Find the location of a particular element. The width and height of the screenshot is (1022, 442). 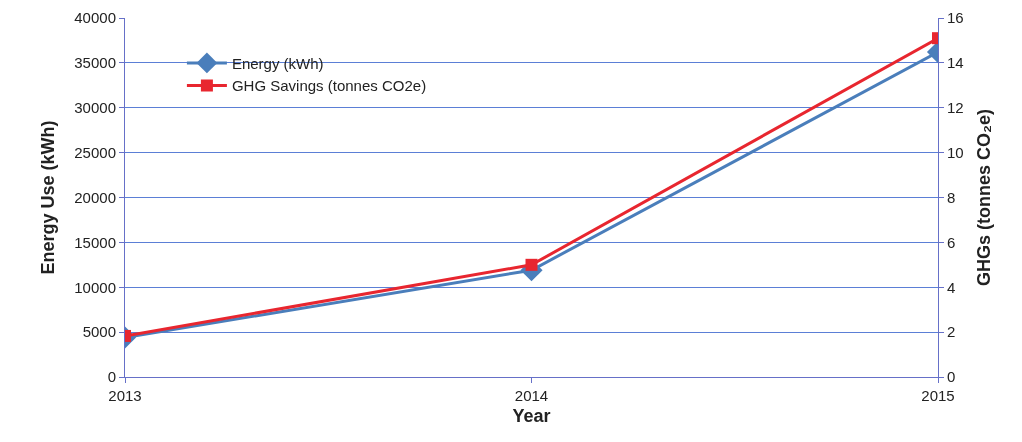

y-axis-title: Energy Use (kWh) is located at coordinates (48, 197).